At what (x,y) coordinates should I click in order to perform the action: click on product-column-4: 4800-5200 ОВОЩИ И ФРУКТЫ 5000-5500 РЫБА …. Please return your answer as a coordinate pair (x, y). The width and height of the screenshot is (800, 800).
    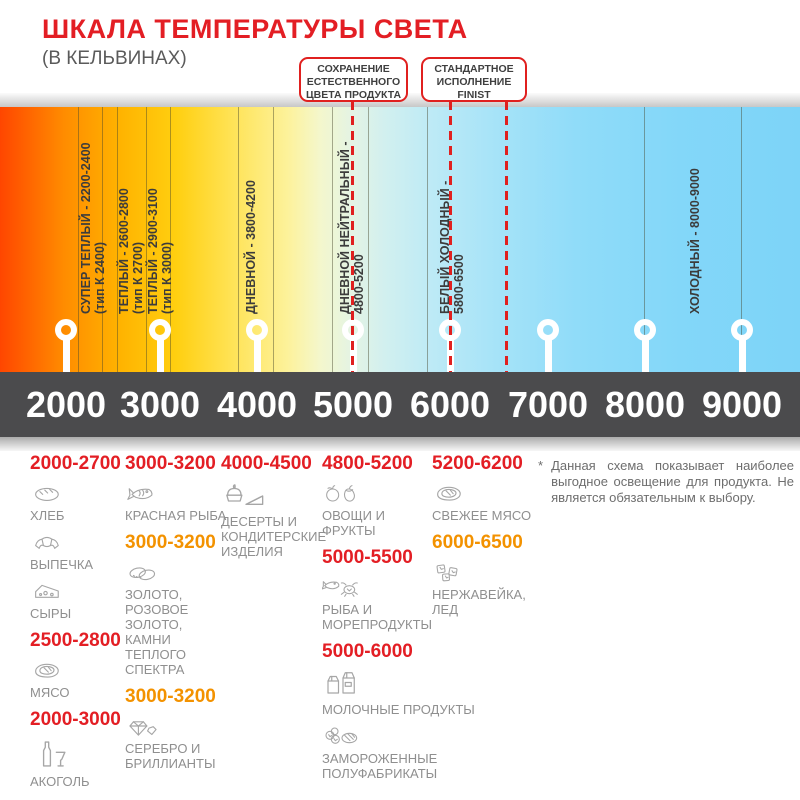
    Looking at the image, I should click on (398, 620).